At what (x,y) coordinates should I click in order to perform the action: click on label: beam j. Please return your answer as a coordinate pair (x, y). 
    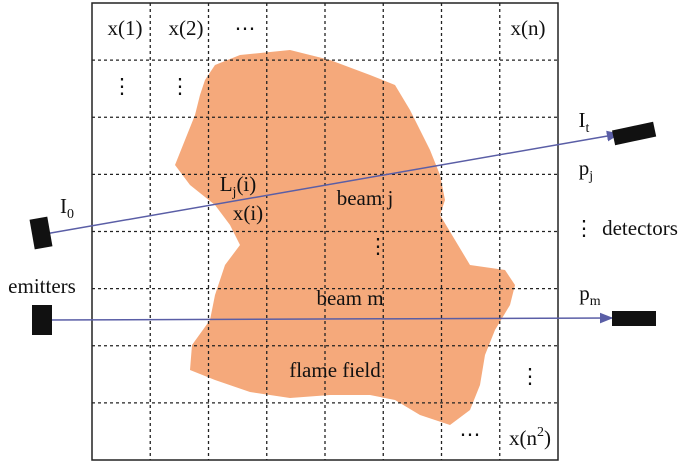
    Looking at the image, I should click on (365, 198).